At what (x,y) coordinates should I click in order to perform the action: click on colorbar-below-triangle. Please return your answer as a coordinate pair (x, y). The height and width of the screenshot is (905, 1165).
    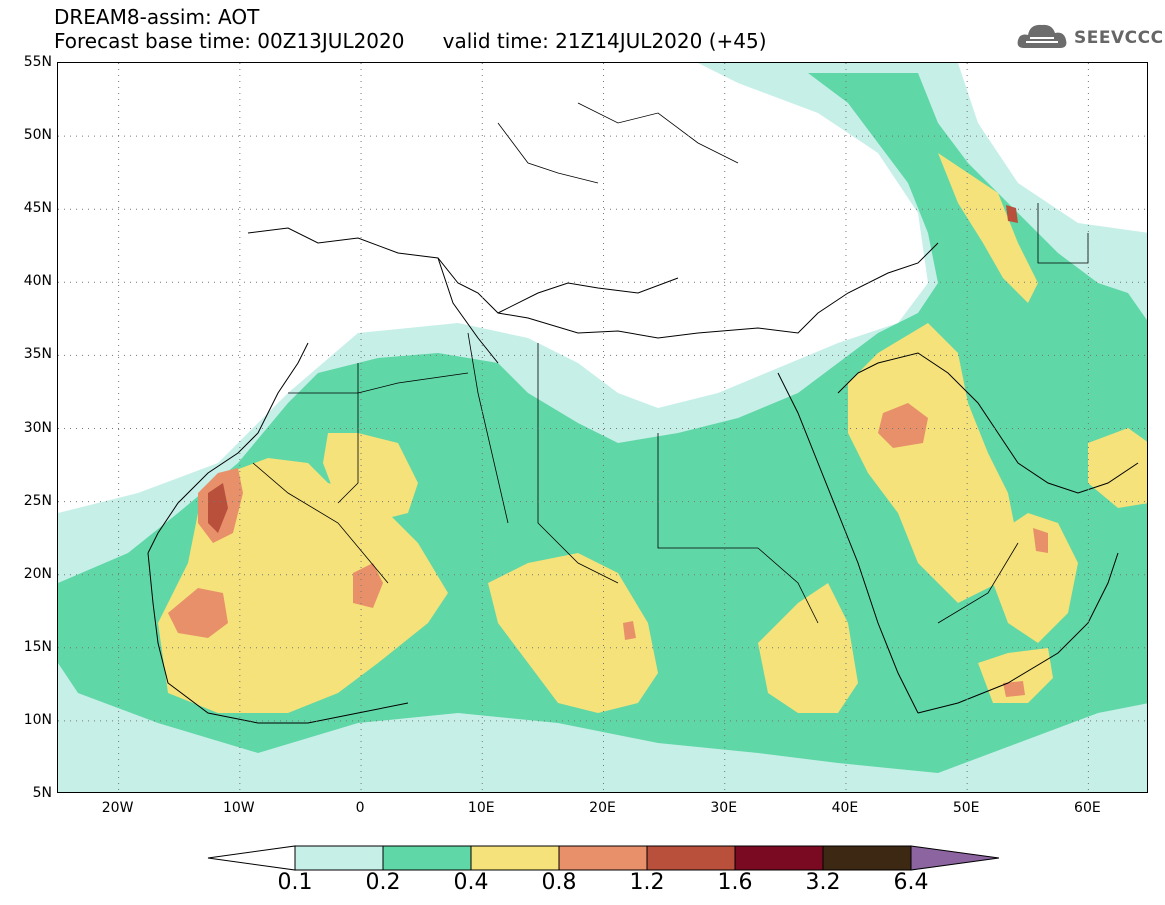
    Looking at the image, I should click on (251, 858).